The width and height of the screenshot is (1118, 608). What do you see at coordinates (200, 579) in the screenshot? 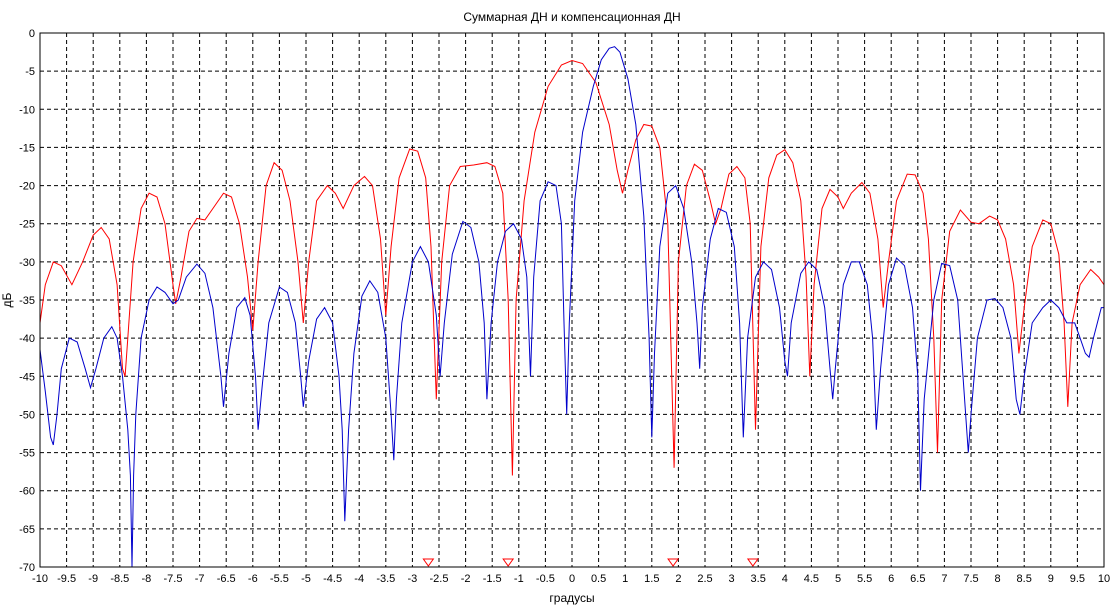
I see `x-tick-label: -7` at bounding box center [200, 579].